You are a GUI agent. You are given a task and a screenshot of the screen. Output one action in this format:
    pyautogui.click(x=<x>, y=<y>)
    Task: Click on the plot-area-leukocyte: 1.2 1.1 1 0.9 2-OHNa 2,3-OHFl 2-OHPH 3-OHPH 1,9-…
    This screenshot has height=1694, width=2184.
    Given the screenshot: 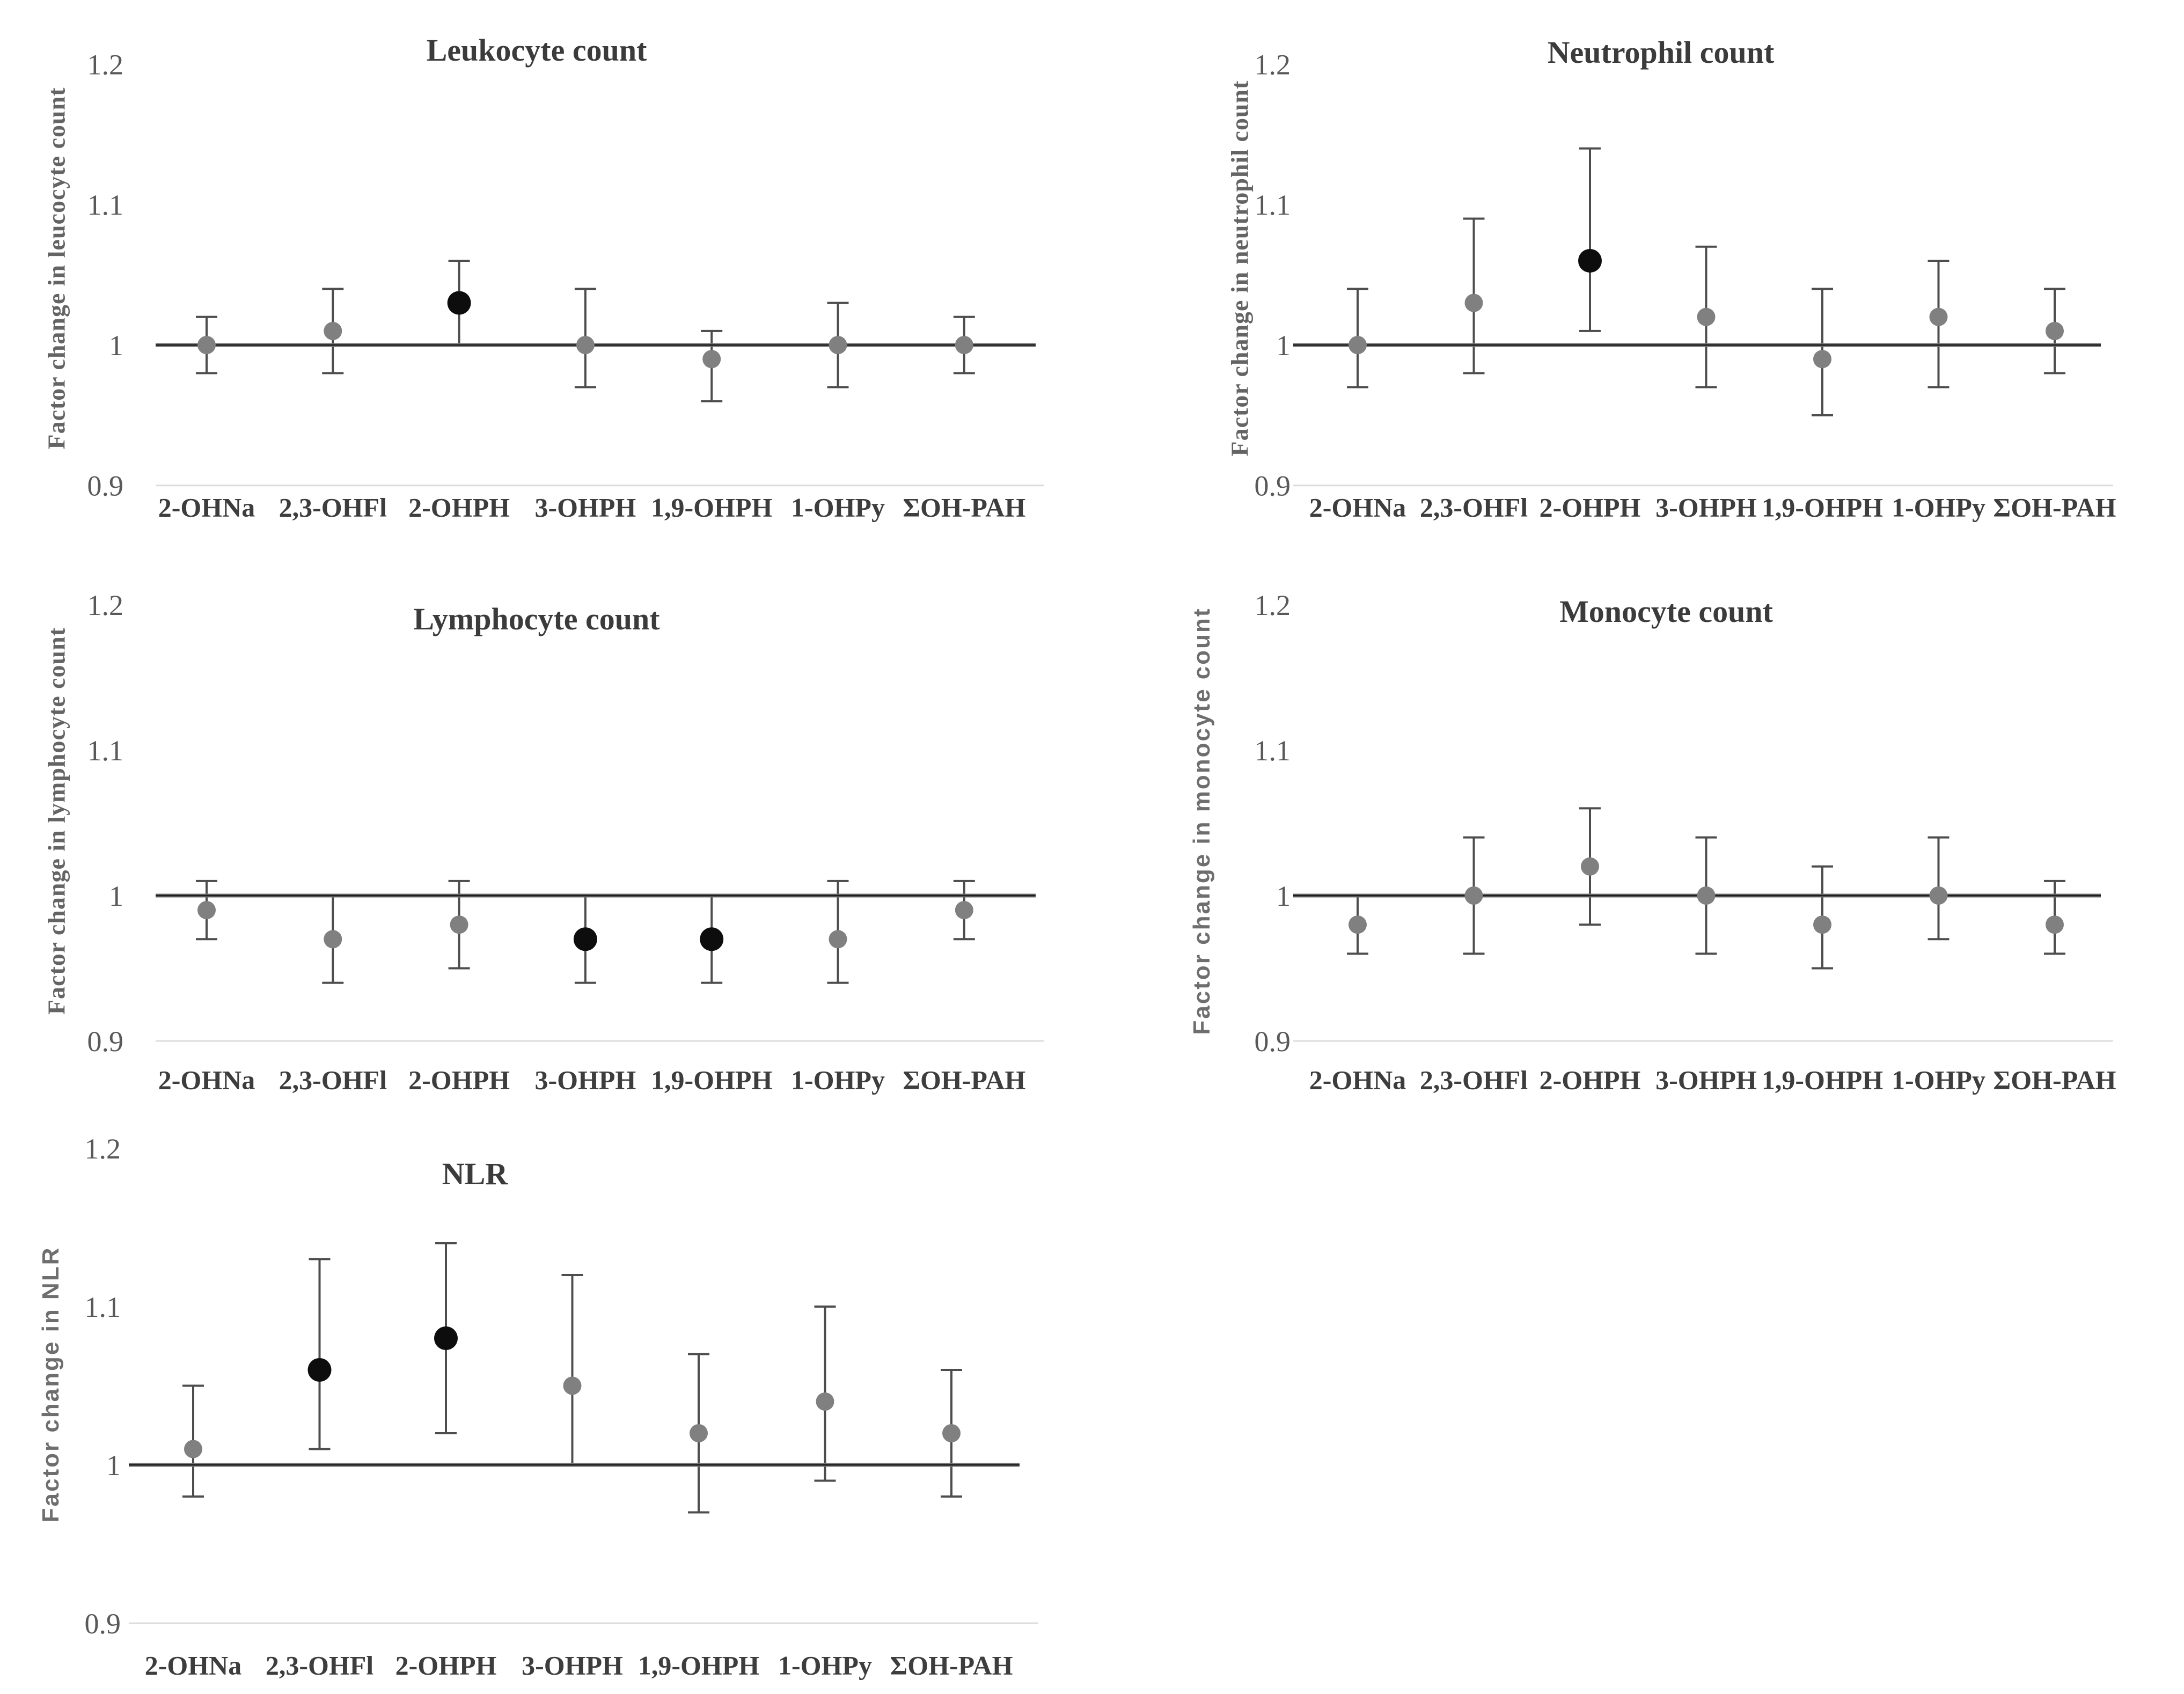 What is the action you would take?
    pyautogui.click(x=565, y=286)
    